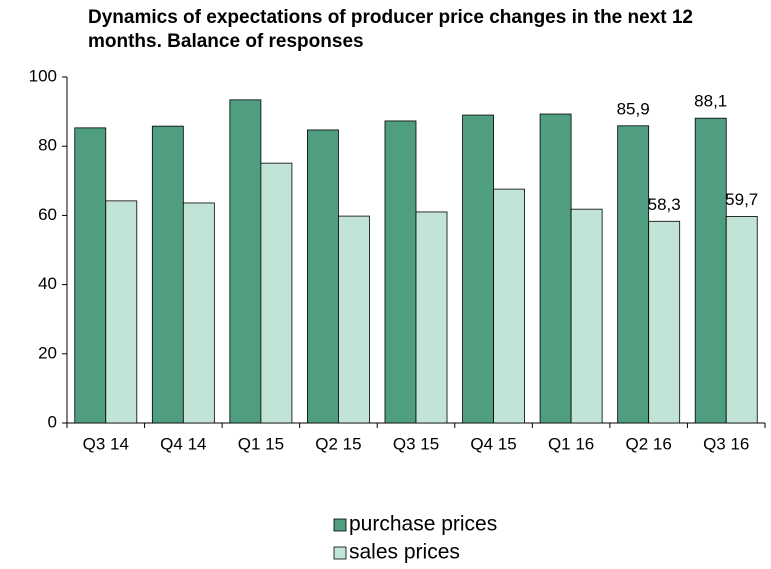 The image size is (771, 569). Describe the element at coordinates (664, 204) in the screenshot. I see `value-label: 58,3` at that location.